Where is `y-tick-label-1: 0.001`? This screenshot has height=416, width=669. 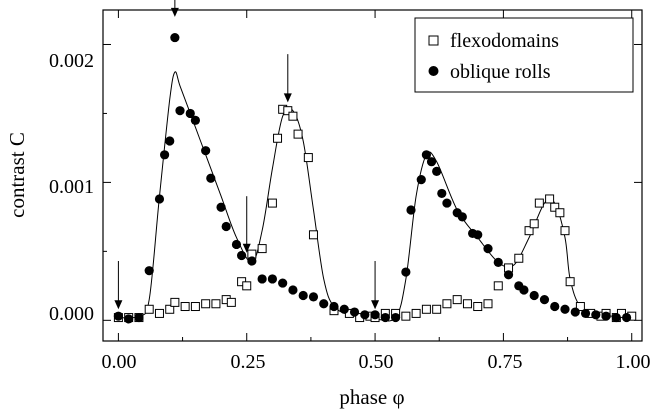 y-tick-label-1: 0.001 is located at coordinates (71, 187).